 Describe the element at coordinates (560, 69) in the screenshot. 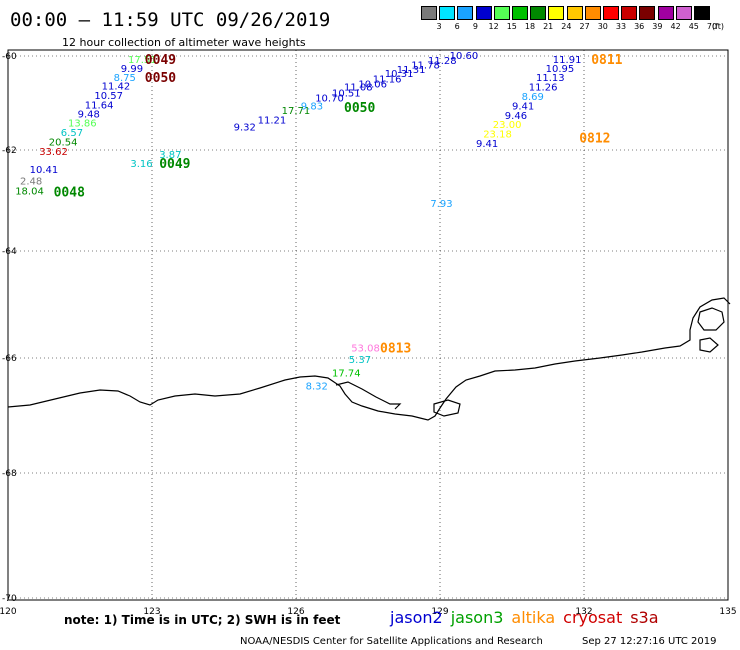

I see `wave-height-value: 10.95` at that location.